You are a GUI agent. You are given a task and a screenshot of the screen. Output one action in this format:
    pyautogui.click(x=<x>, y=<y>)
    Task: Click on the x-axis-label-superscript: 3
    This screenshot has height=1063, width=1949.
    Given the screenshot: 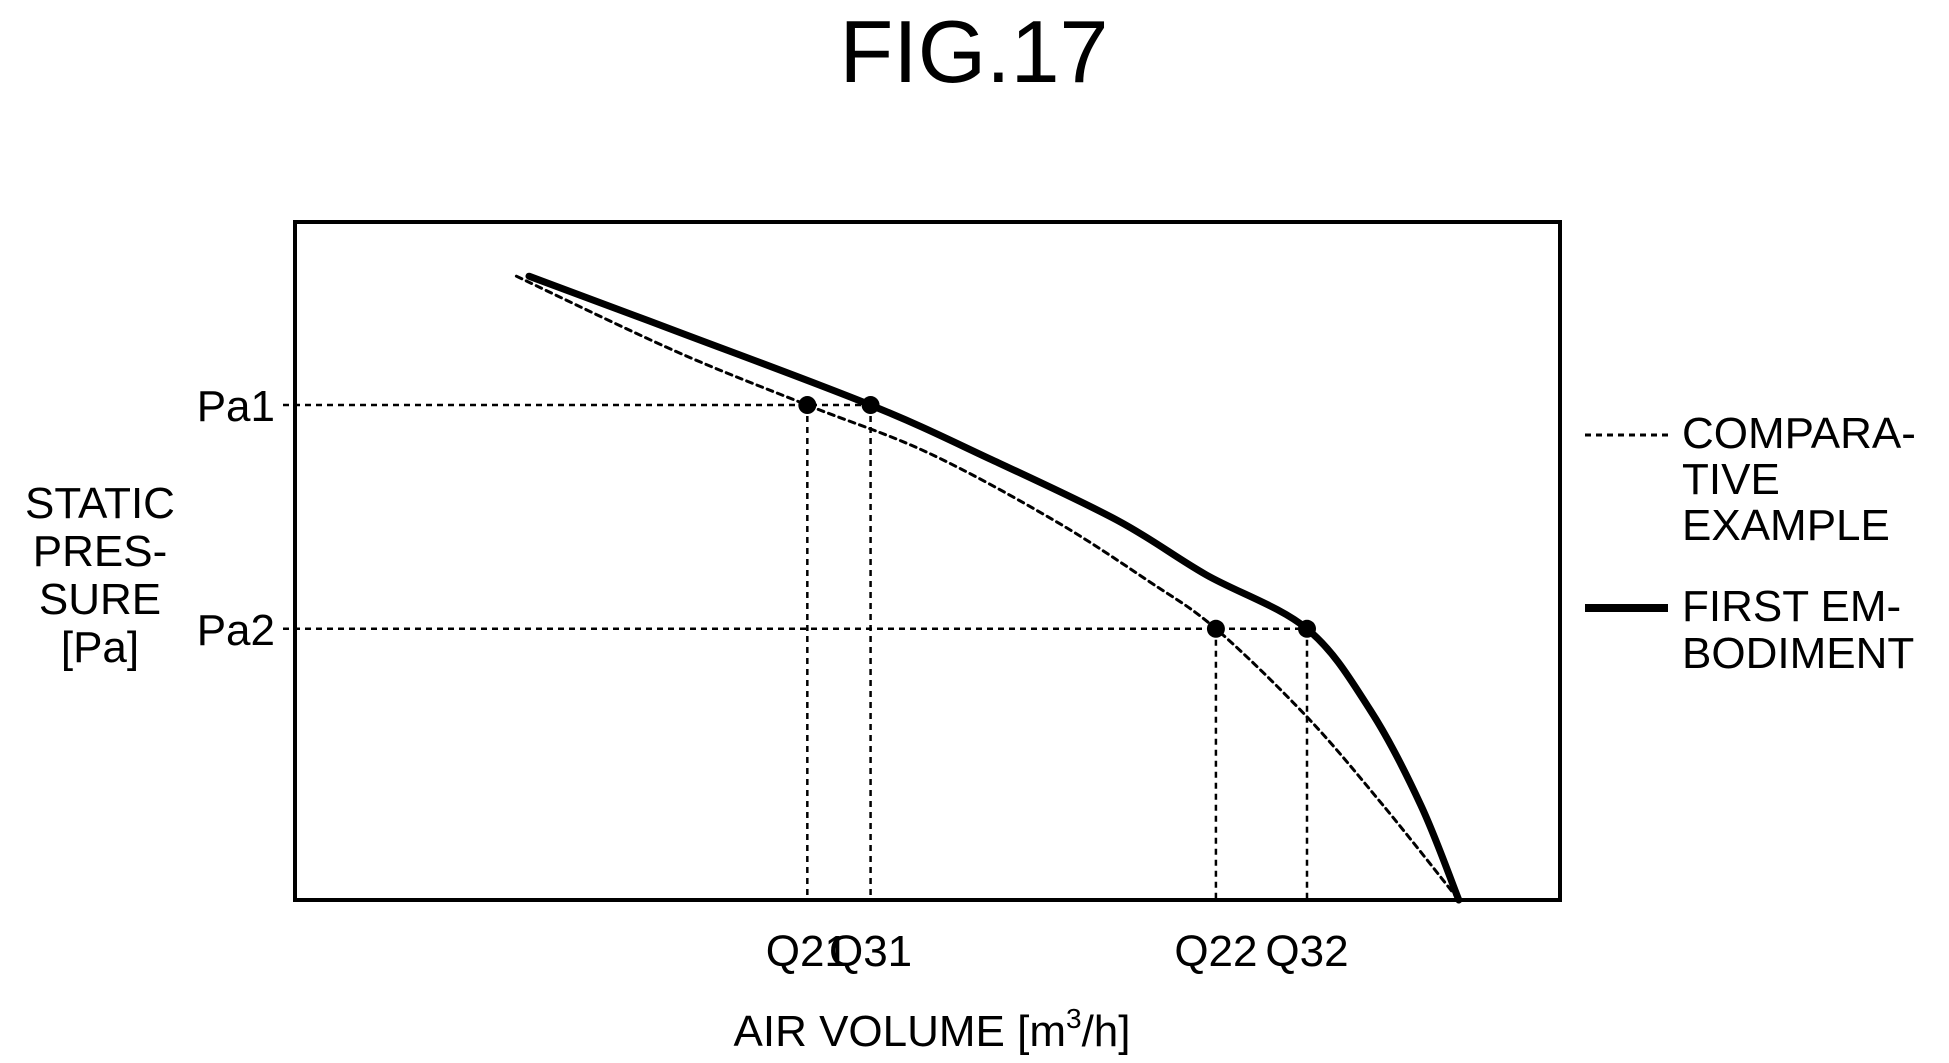 What is the action you would take?
    pyautogui.click(x=1074, y=1018)
    